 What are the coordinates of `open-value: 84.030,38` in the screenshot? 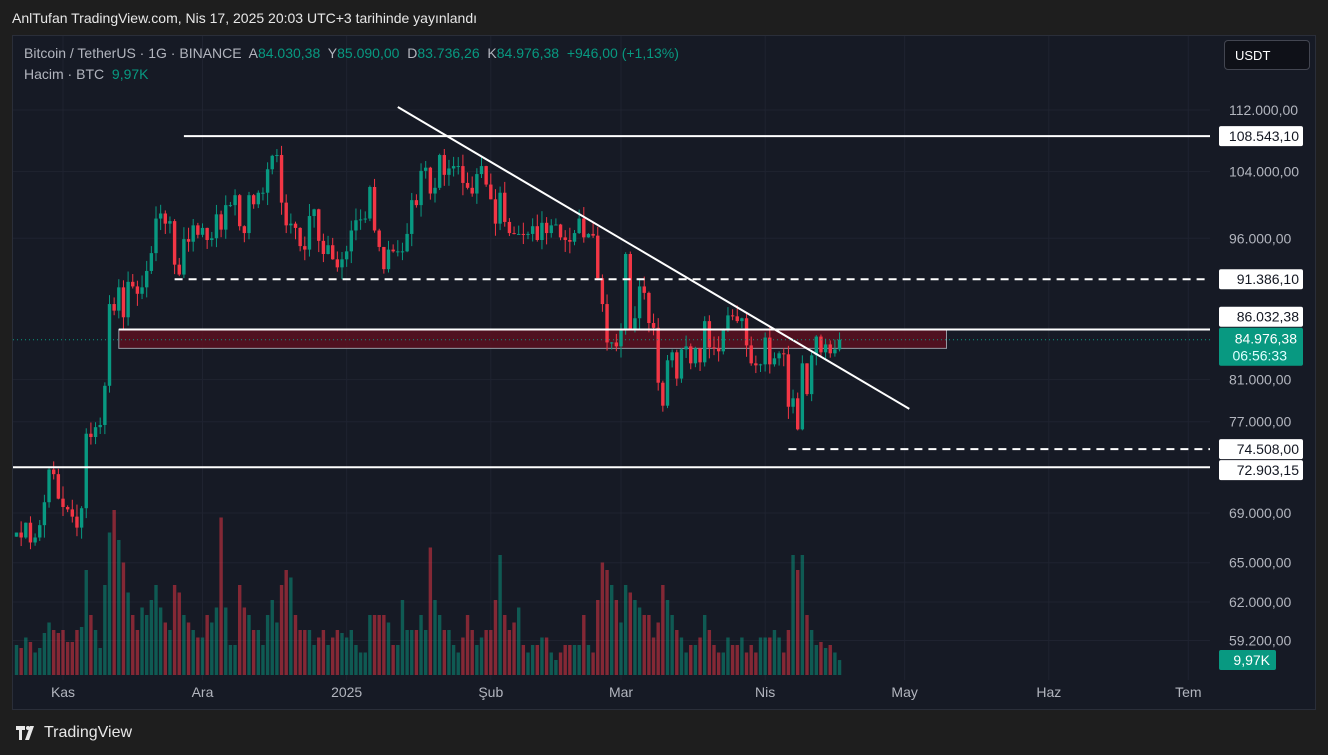 It's located at (289, 53).